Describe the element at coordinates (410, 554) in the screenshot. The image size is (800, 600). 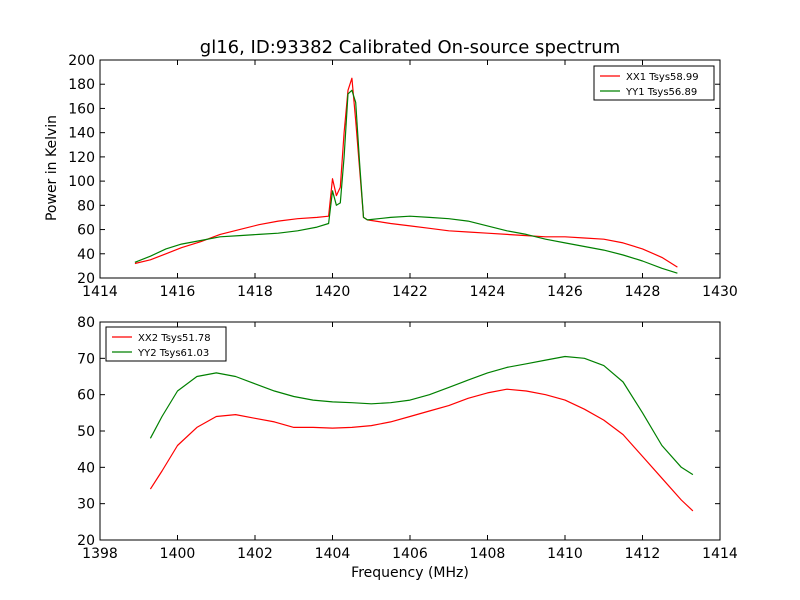
I see `x-tick-label: 1406` at that location.